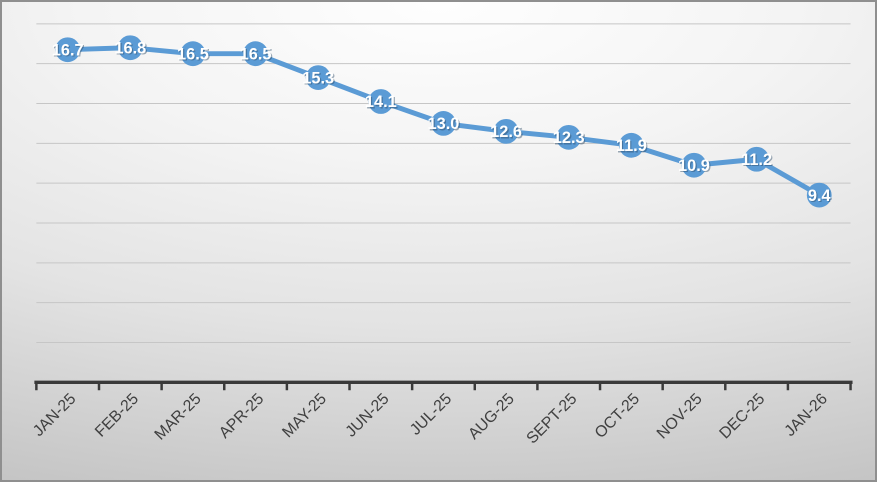  I want to click on data-point-label-shadow: 14.1, so click(382, 103).